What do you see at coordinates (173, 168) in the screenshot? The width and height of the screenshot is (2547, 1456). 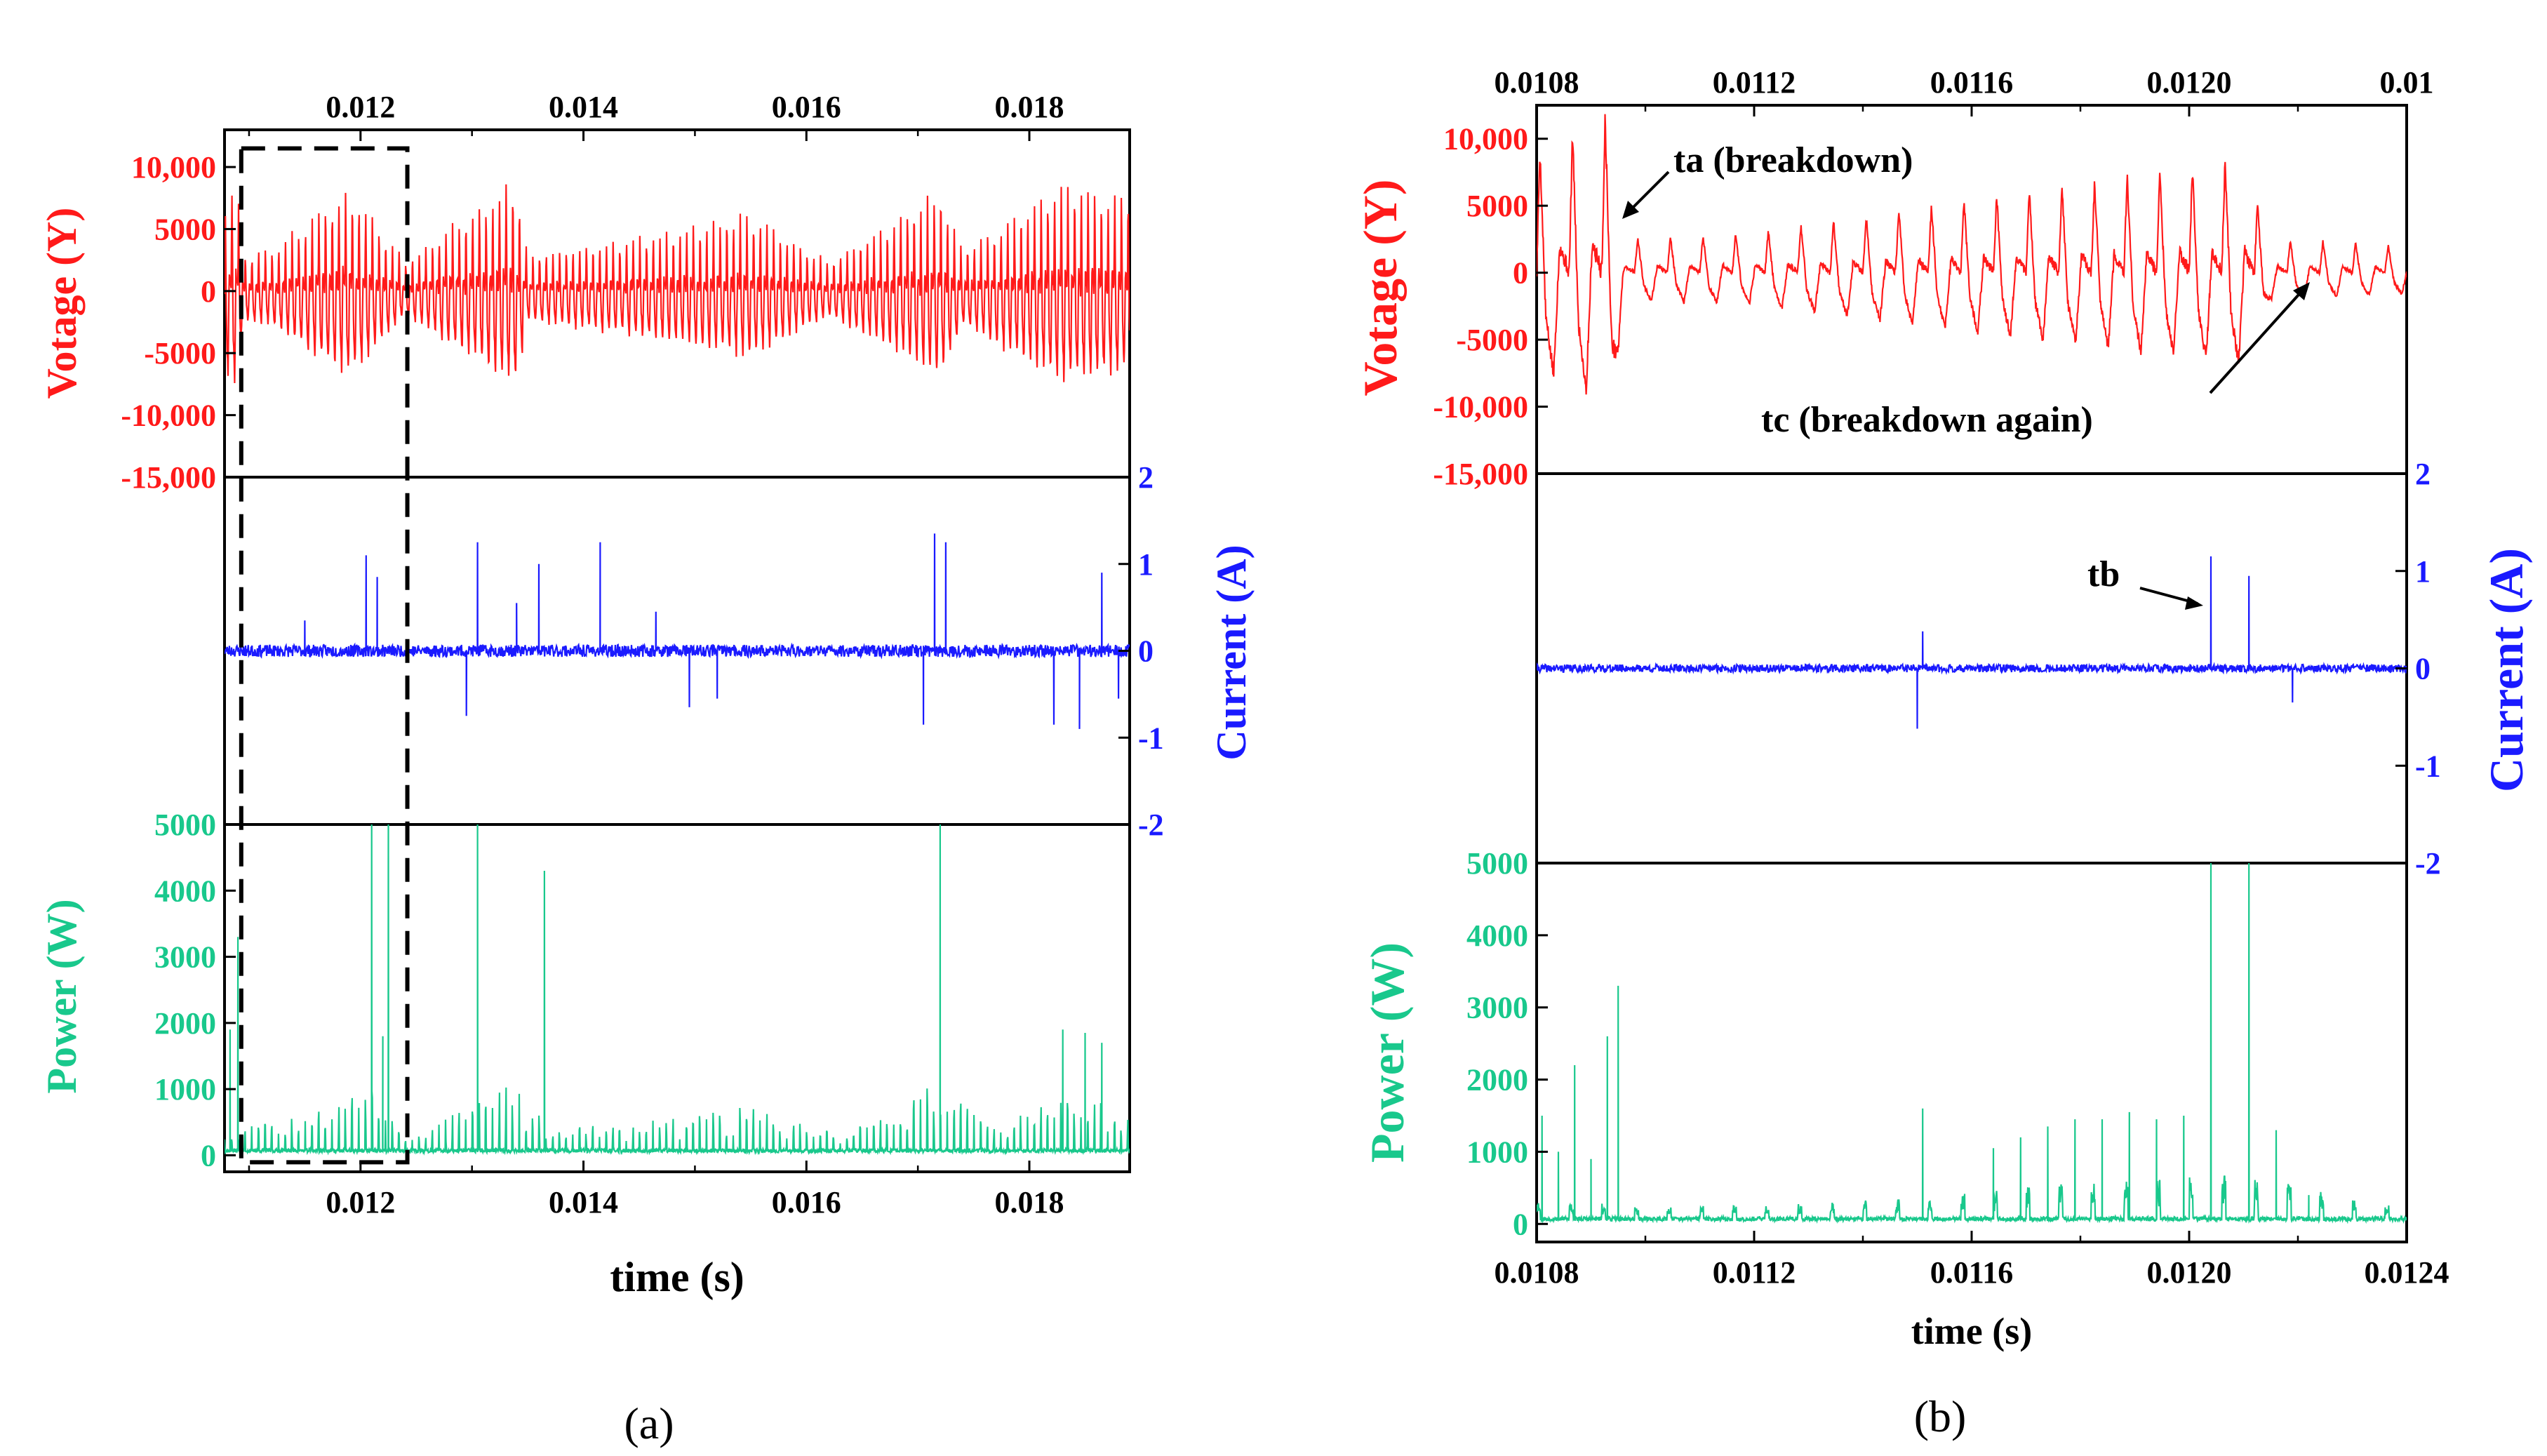 I see `a-voltage-y-tick-label: 10,000` at bounding box center [173, 168].